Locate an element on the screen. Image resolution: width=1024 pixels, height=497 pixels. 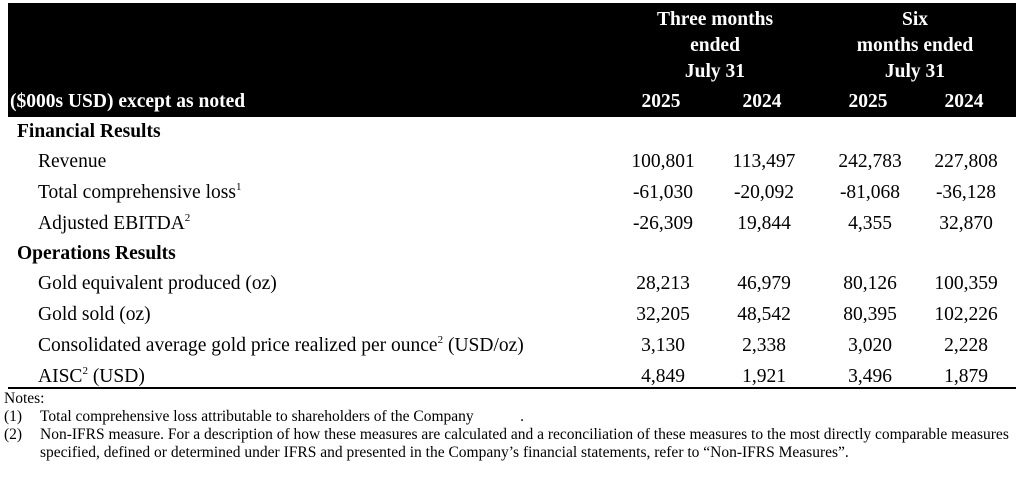
table-row: Gold sold (oz) 32,205 48,542 80,395 102,226 is located at coordinates (512, 314).